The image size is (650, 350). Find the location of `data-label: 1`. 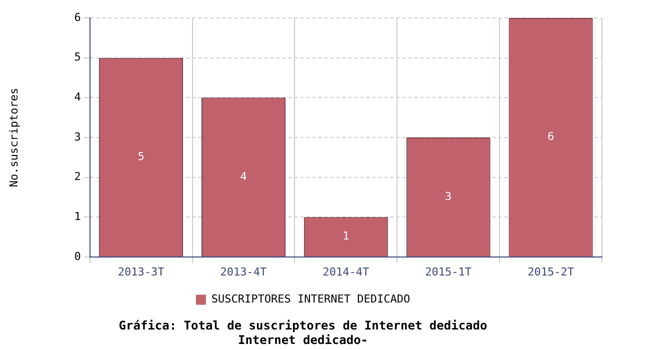

data-label: 1 is located at coordinates (346, 236).